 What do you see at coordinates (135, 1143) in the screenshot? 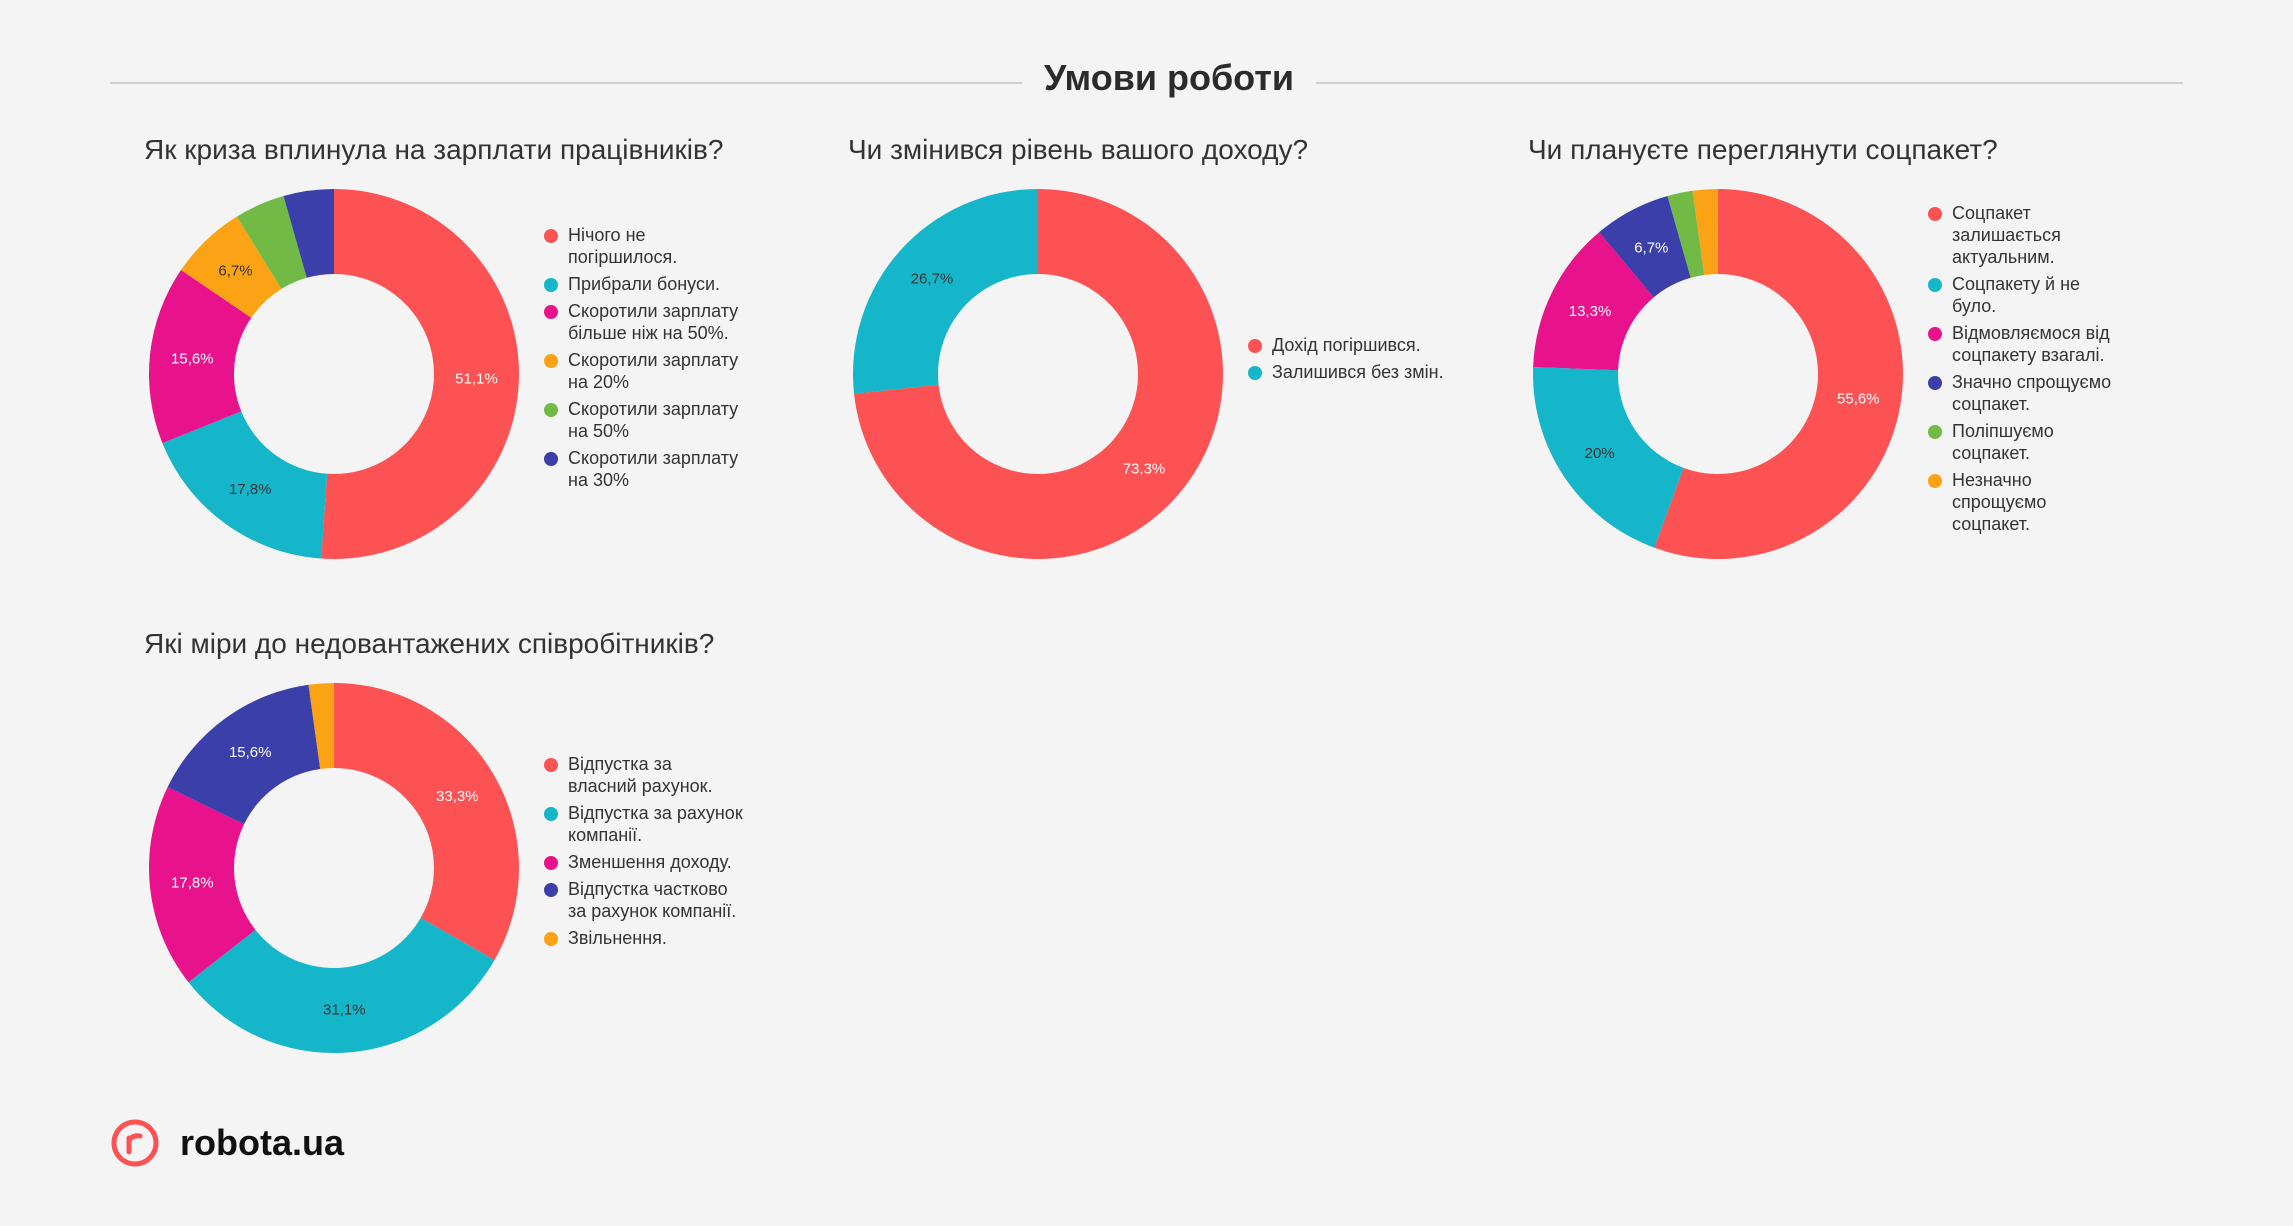
I see `robota-logo-icon` at bounding box center [135, 1143].